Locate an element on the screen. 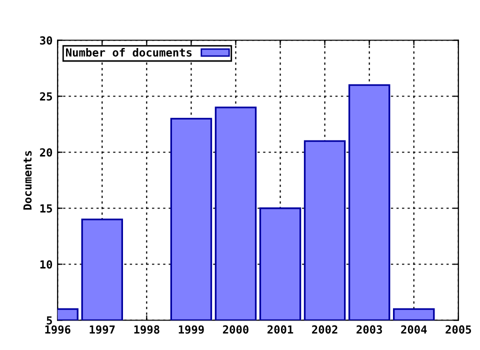 The height and width of the screenshot is (350, 480). x-tick-label: 2004 is located at coordinates (414, 329).